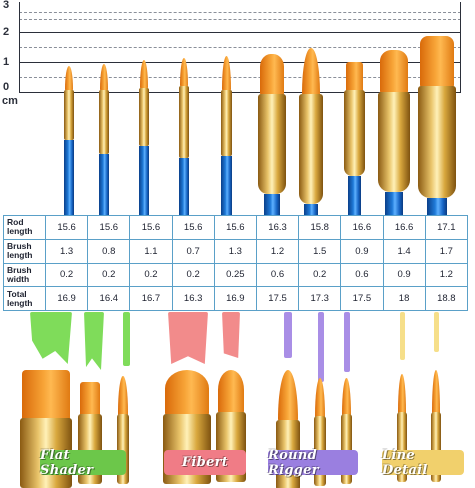 This screenshot has height=488, width=475. I want to click on table-cell: 17.3, so click(320, 298).